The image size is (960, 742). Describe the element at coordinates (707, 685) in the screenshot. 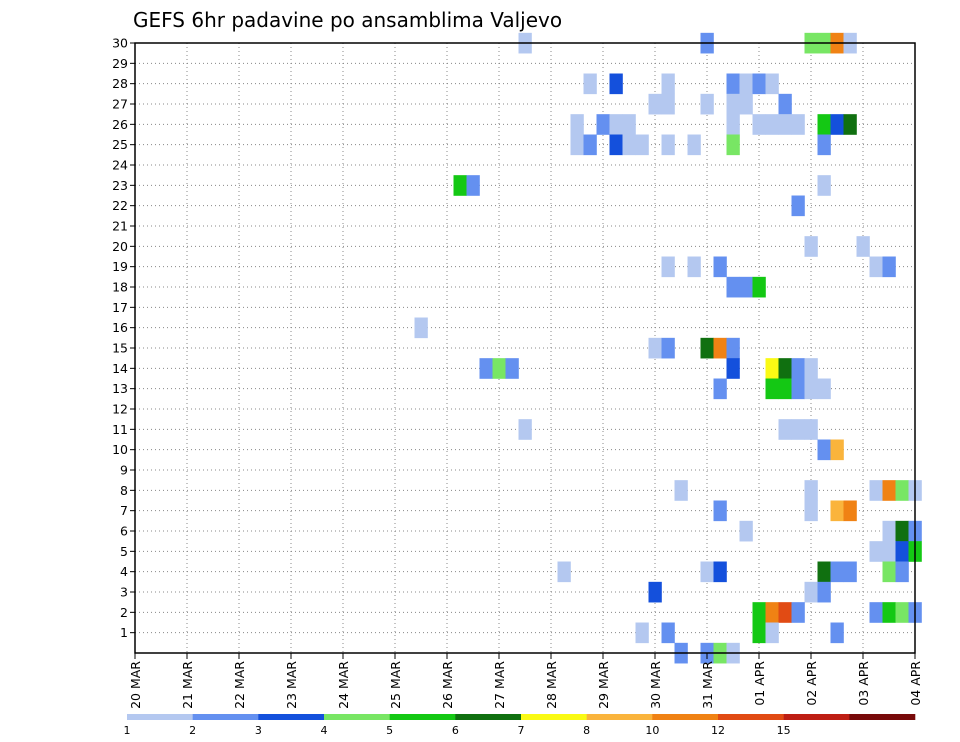

I see `x-tick-label: 31 MAR` at that location.